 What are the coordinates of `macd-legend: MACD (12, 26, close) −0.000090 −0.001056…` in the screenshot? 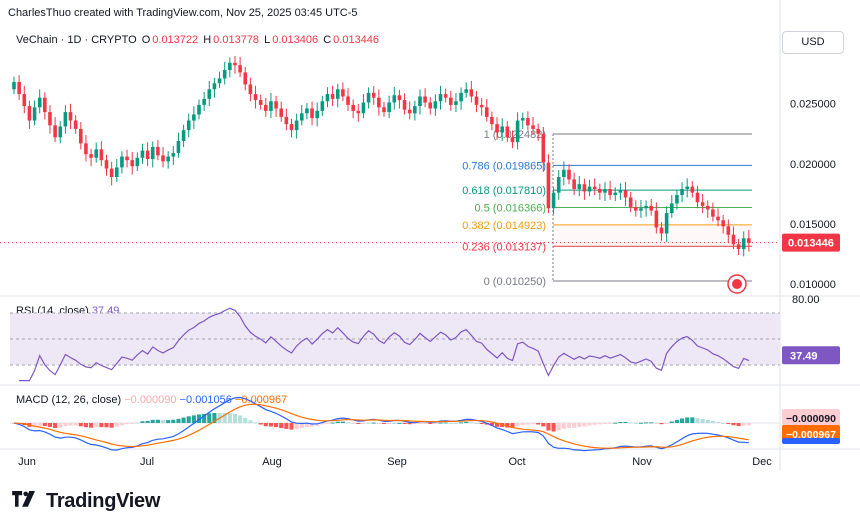 It's located at (151, 400).